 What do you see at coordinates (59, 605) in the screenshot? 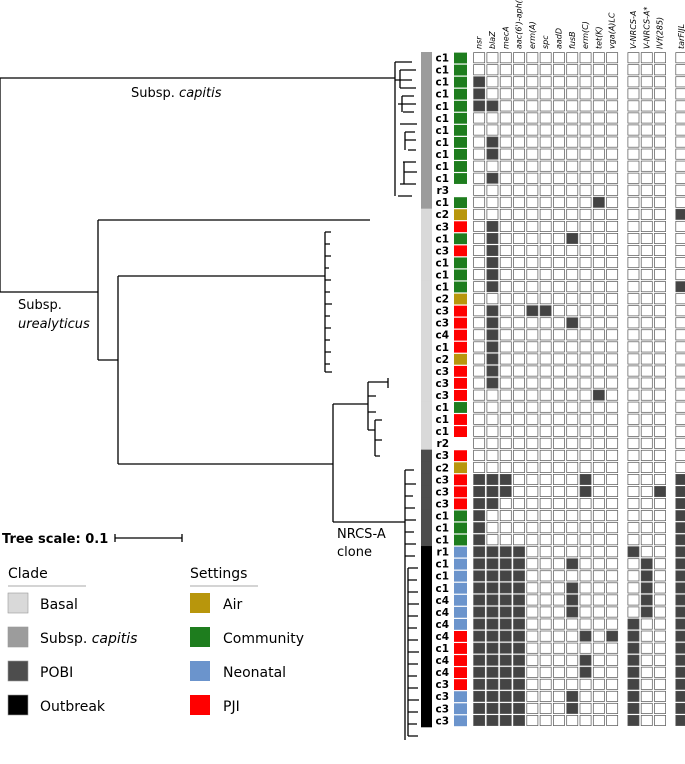
I see `legend-clade-label: Basal` at bounding box center [59, 605].